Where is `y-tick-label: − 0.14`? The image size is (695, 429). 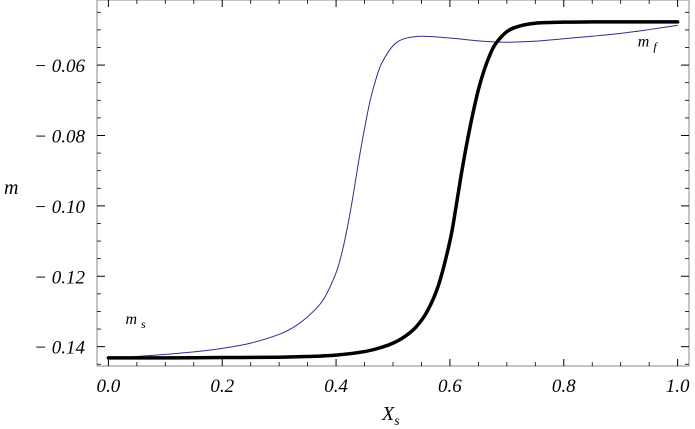 y-tick-label: − 0.14 is located at coordinates (59, 348).